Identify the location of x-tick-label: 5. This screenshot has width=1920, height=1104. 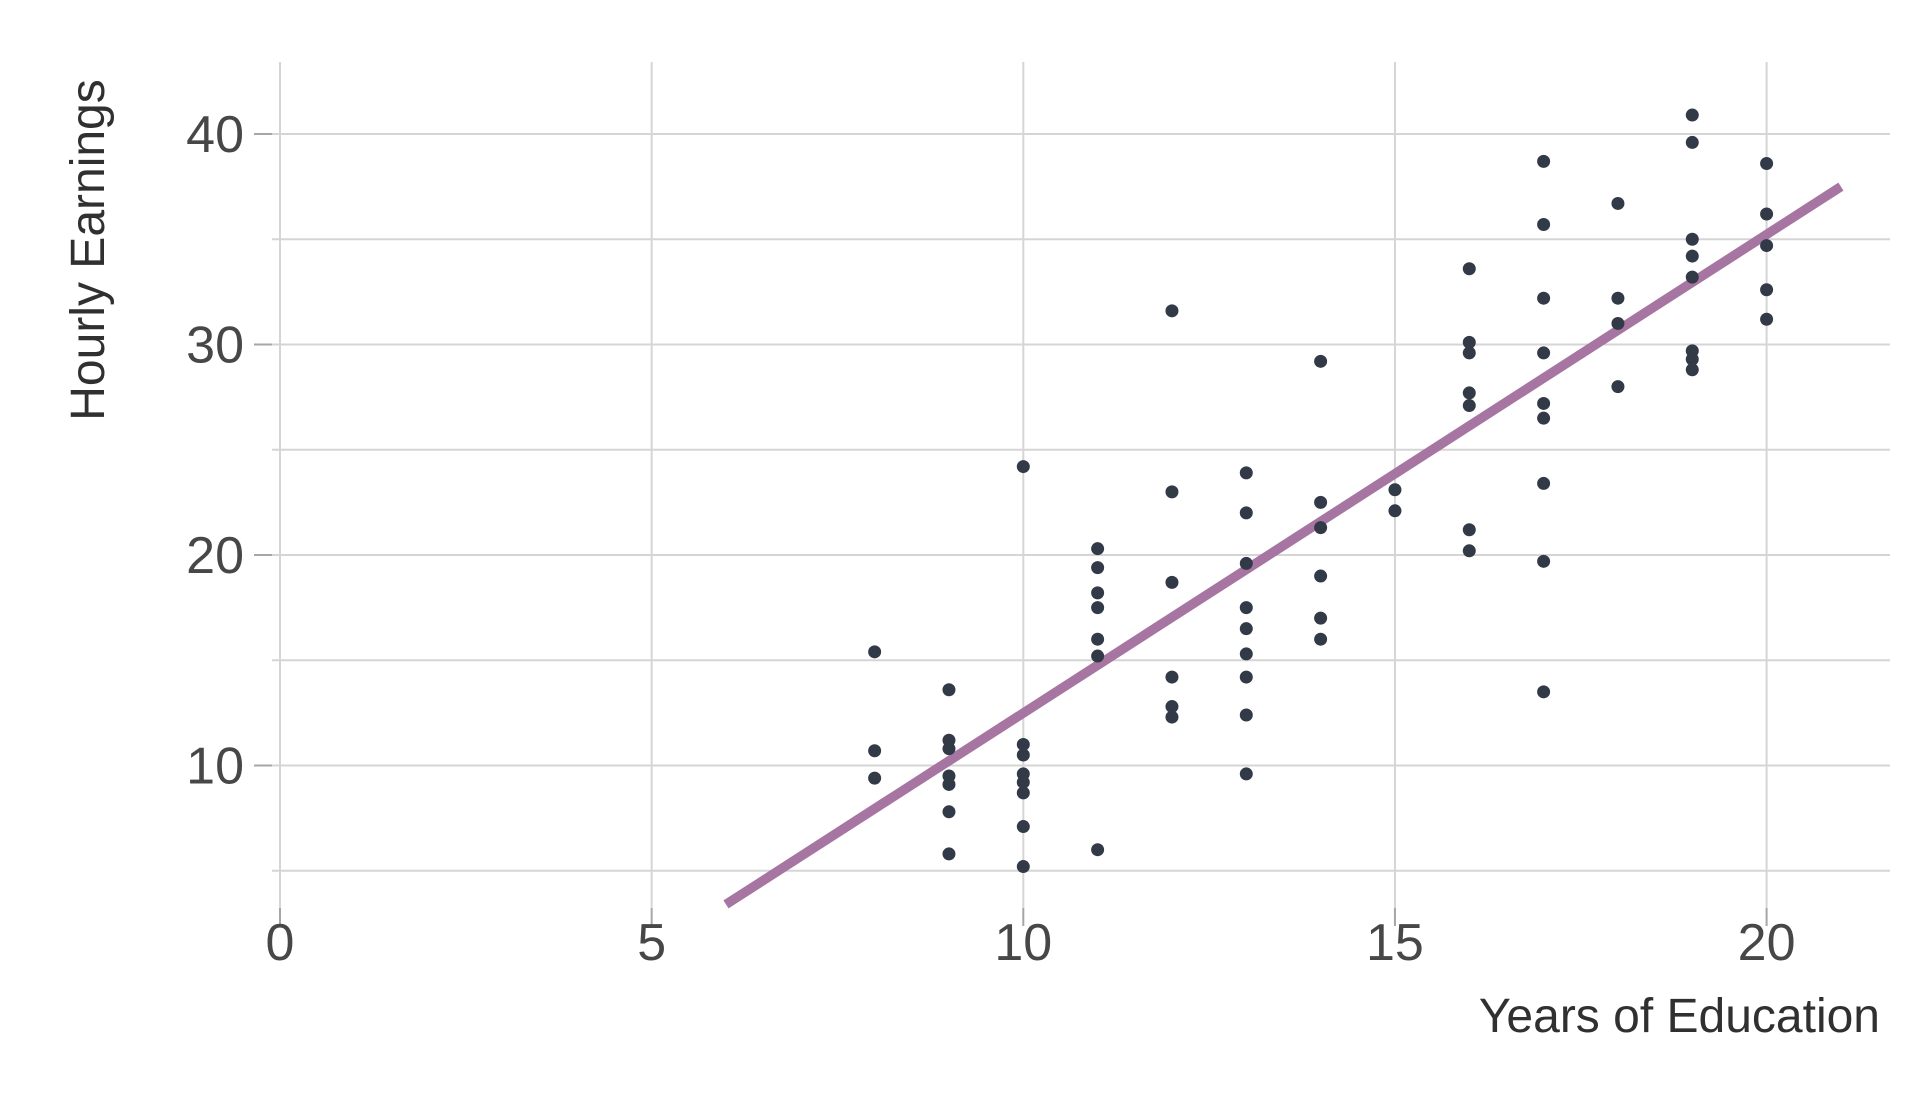
(651, 943).